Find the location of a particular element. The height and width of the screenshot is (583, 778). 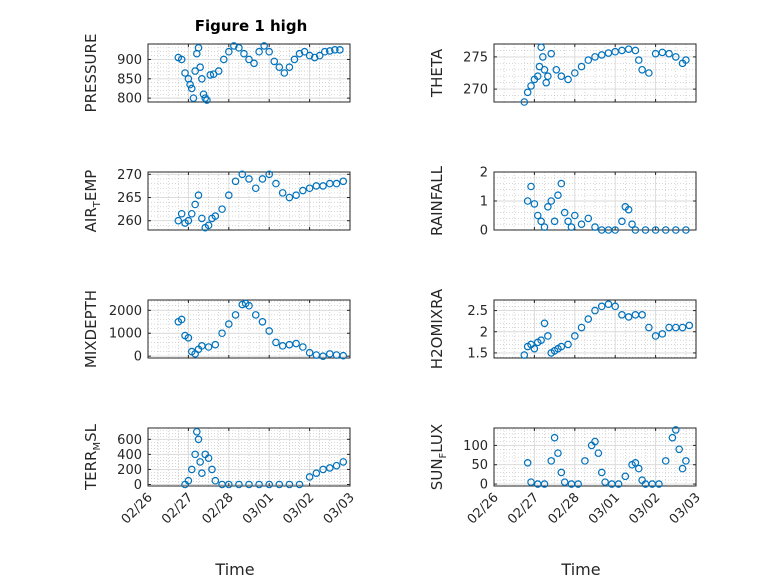

y-tick-label: 400 is located at coordinates (129, 455).